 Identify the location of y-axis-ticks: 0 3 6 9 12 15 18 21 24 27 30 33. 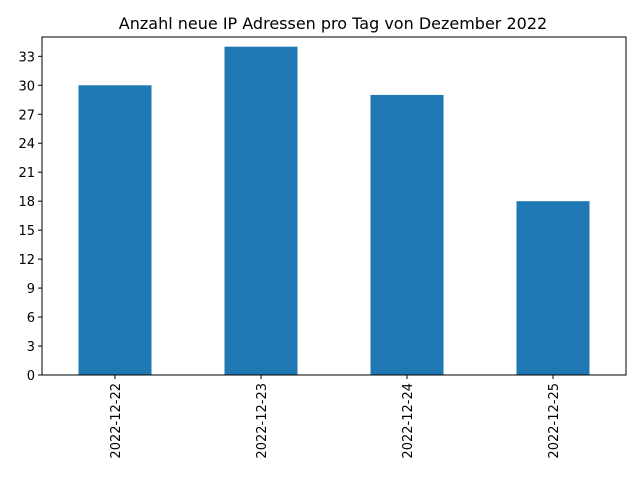
(30, 217).